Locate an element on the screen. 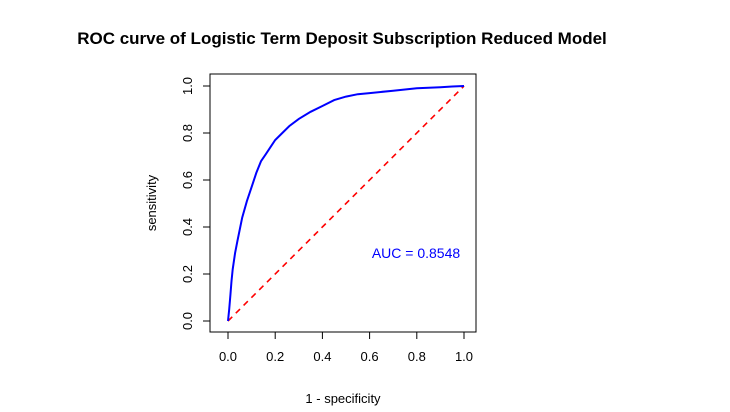 The image size is (730, 412). x-tick-label: 0.0 is located at coordinates (228, 356).